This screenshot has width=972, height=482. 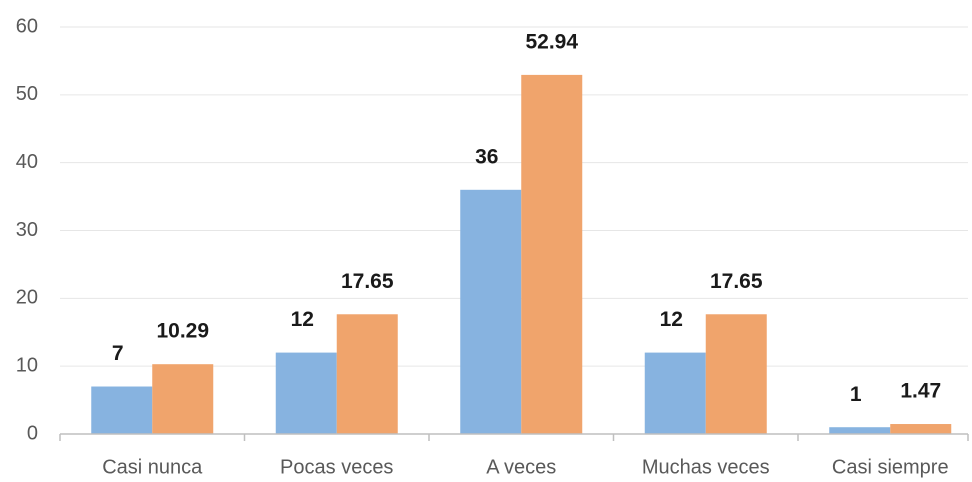 I want to click on y-tick-label: 30, so click(x=27, y=230).